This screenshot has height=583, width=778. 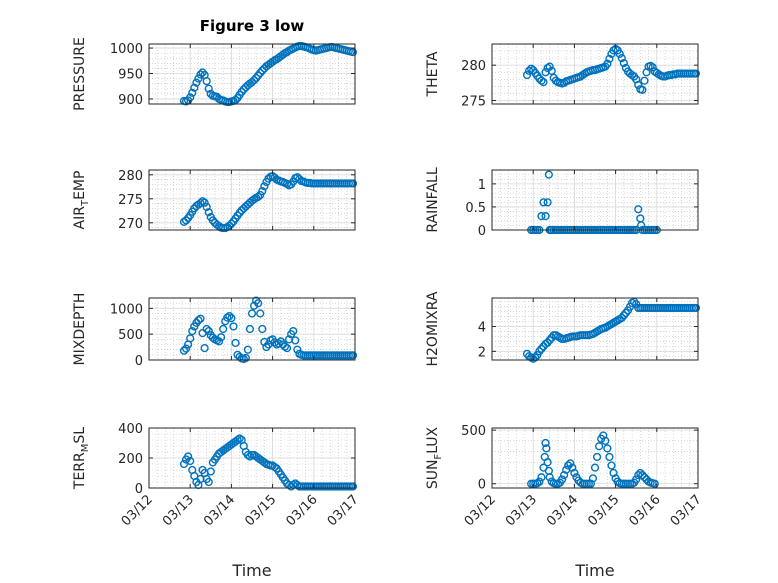 What do you see at coordinates (686, 510) in the screenshot?
I see `x-tick-label: 03/17` at bounding box center [686, 510].